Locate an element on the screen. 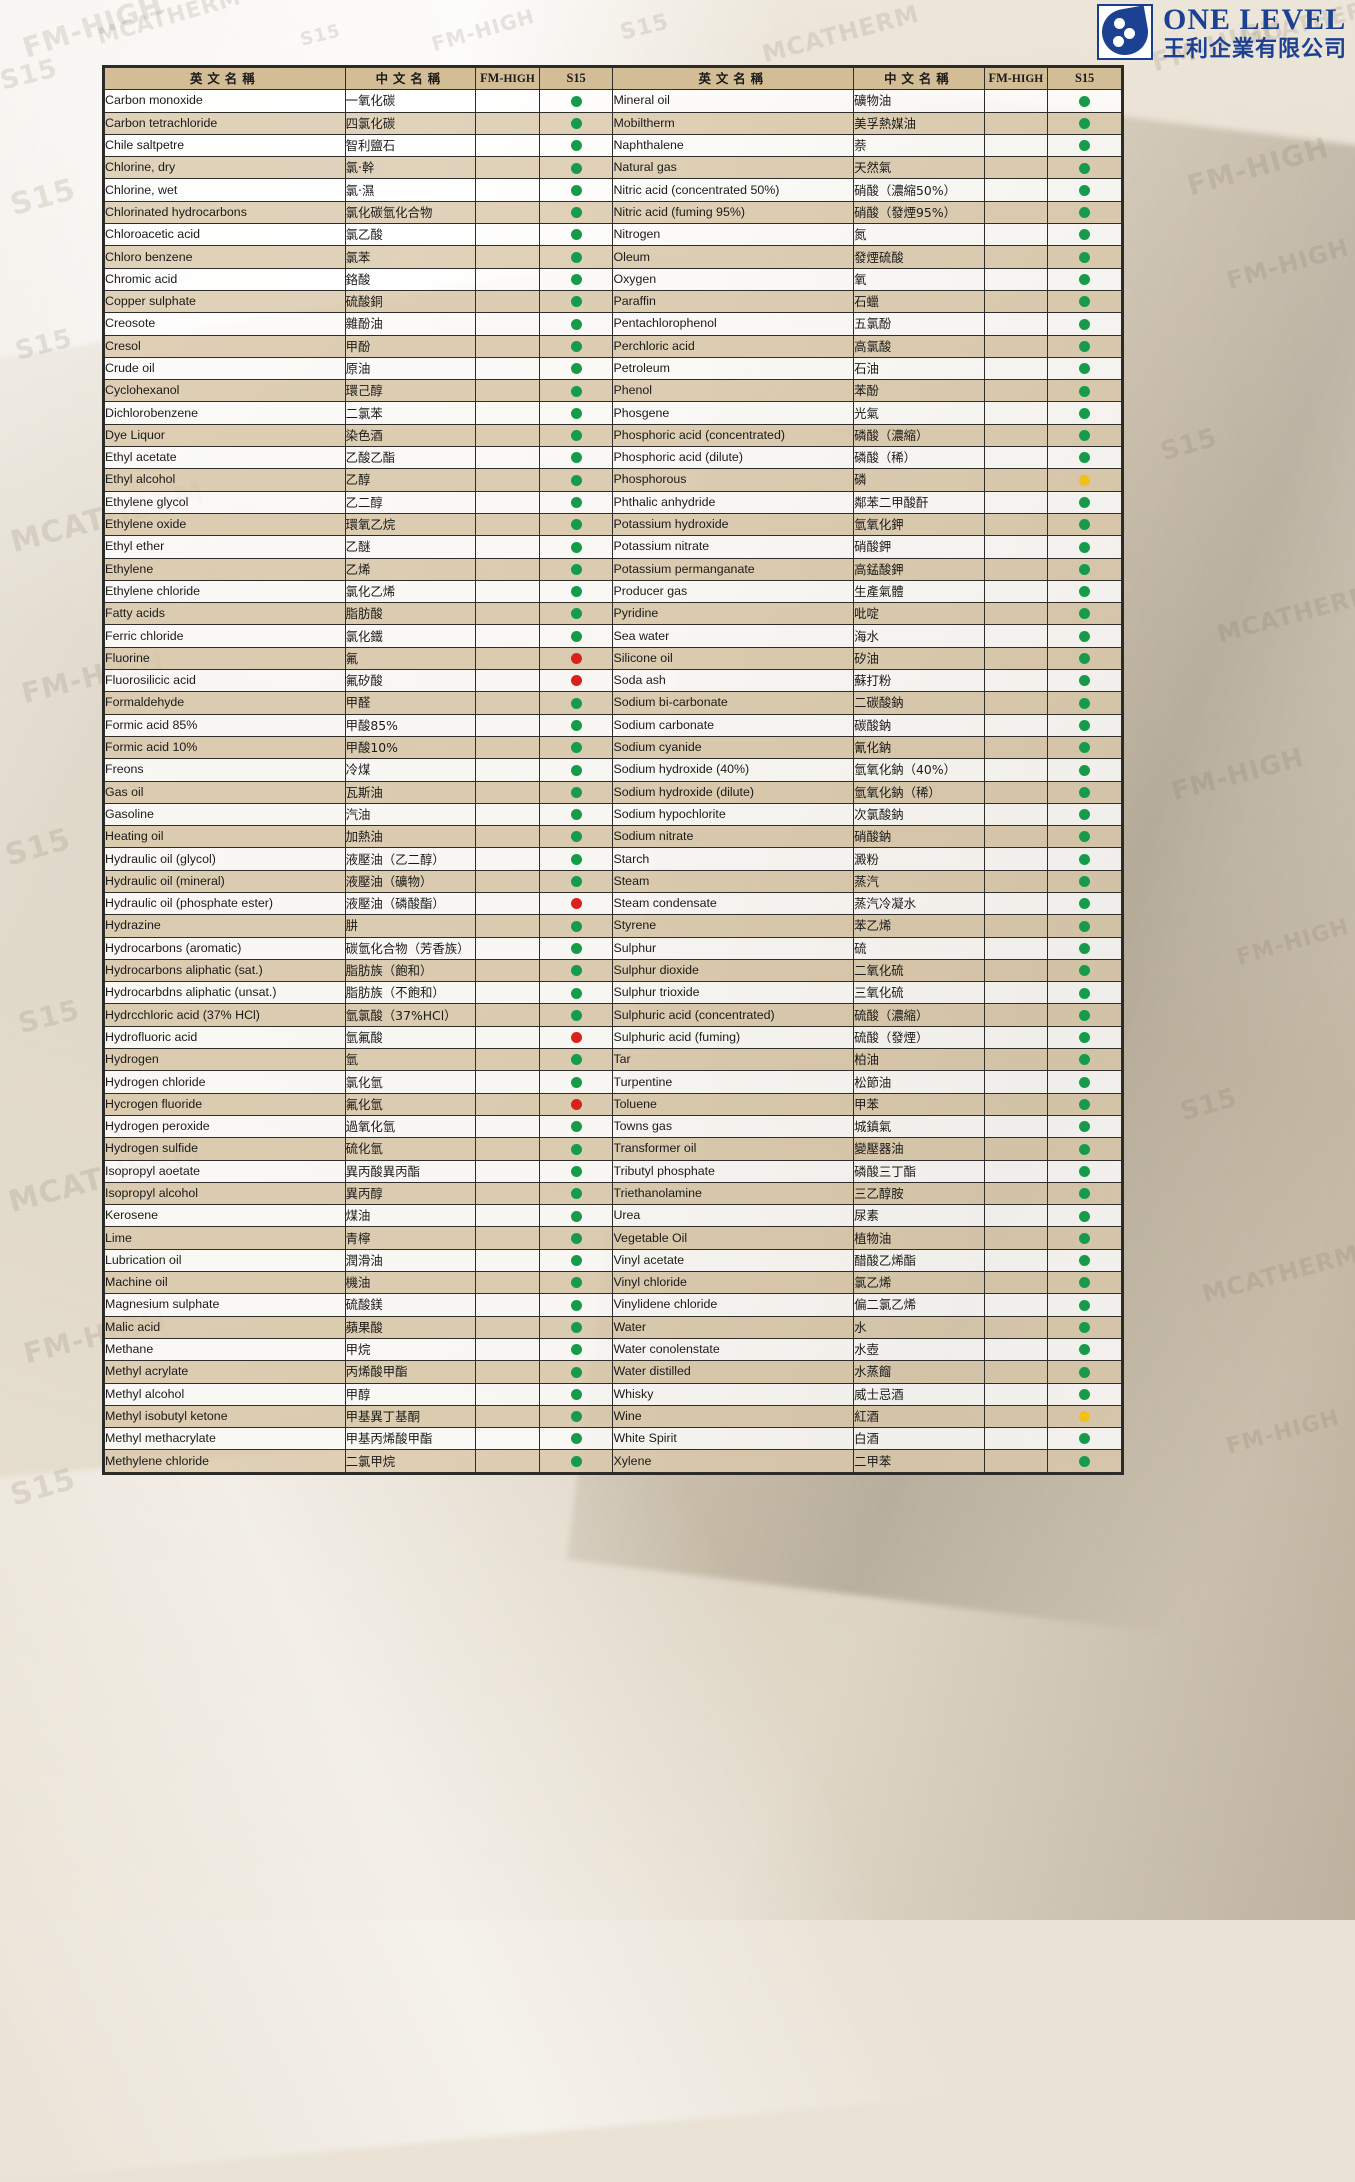 The image size is (1355, 2182). chemical-name-en: Phenol is located at coordinates (733, 391).